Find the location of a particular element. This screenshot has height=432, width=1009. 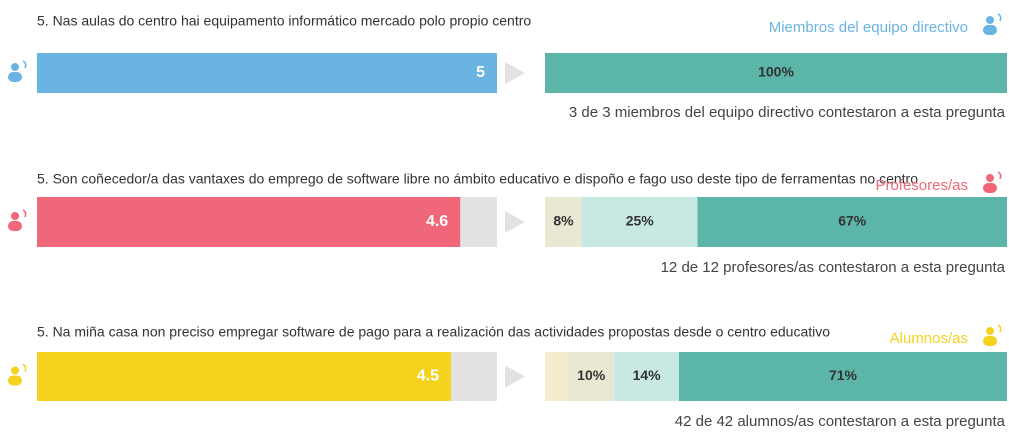

segment-label: 67% is located at coordinates (852, 221).